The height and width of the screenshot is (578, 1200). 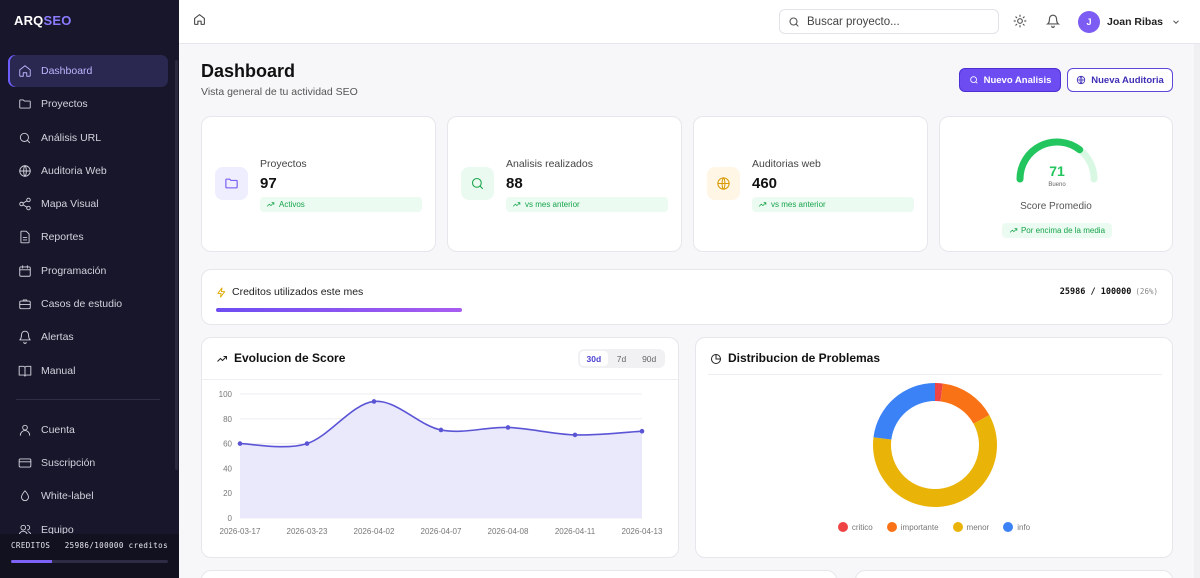 I want to click on app-logo: ARQSEO, so click(x=43, y=20).